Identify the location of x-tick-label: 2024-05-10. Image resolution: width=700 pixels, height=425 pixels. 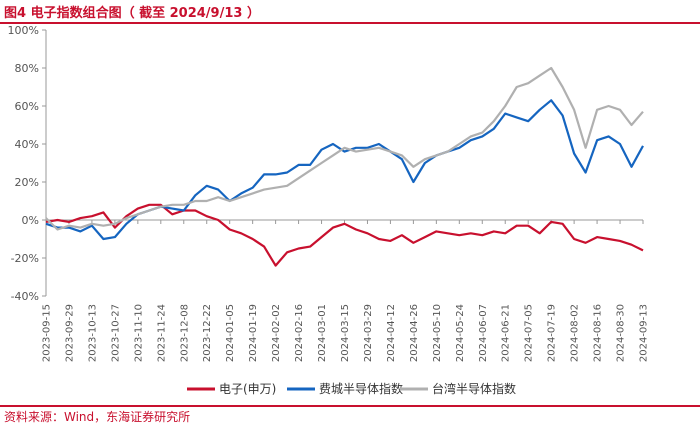
(437, 333).